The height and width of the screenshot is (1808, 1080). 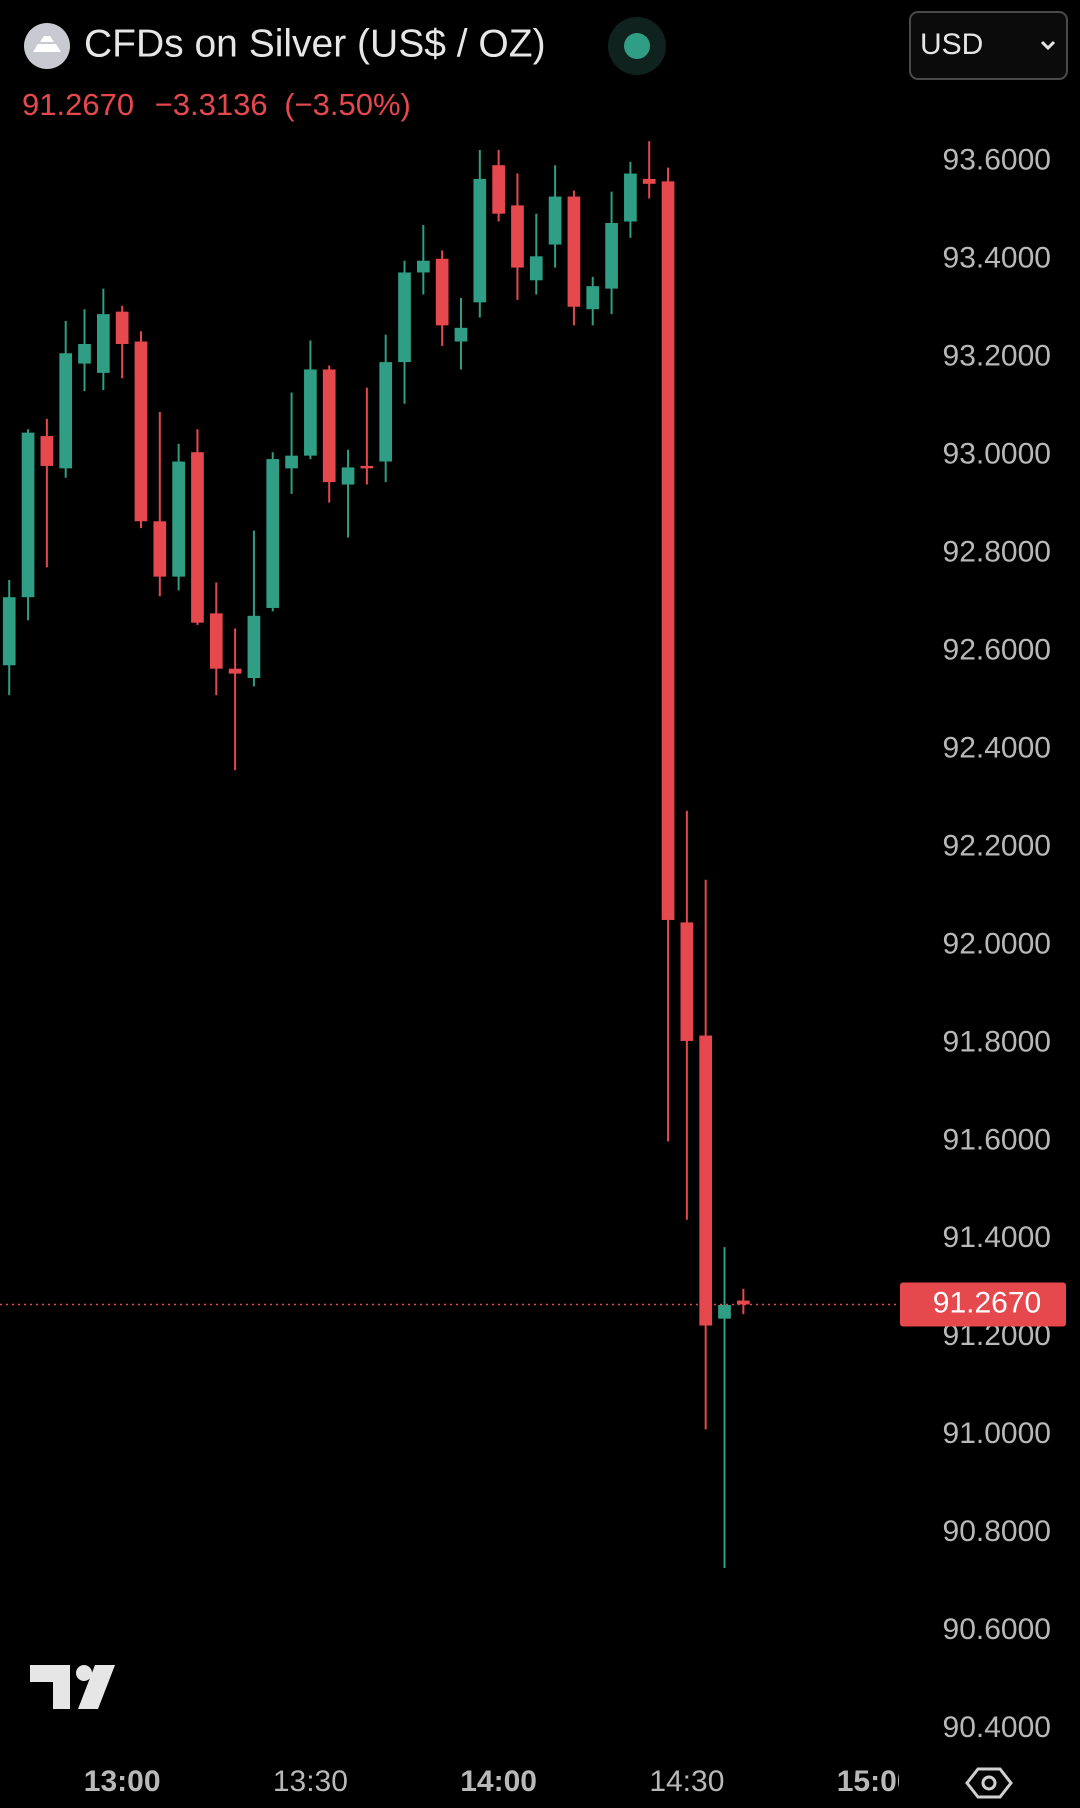 What do you see at coordinates (875, 1781) in the screenshot?
I see `x-tick-label: 15:00` at bounding box center [875, 1781].